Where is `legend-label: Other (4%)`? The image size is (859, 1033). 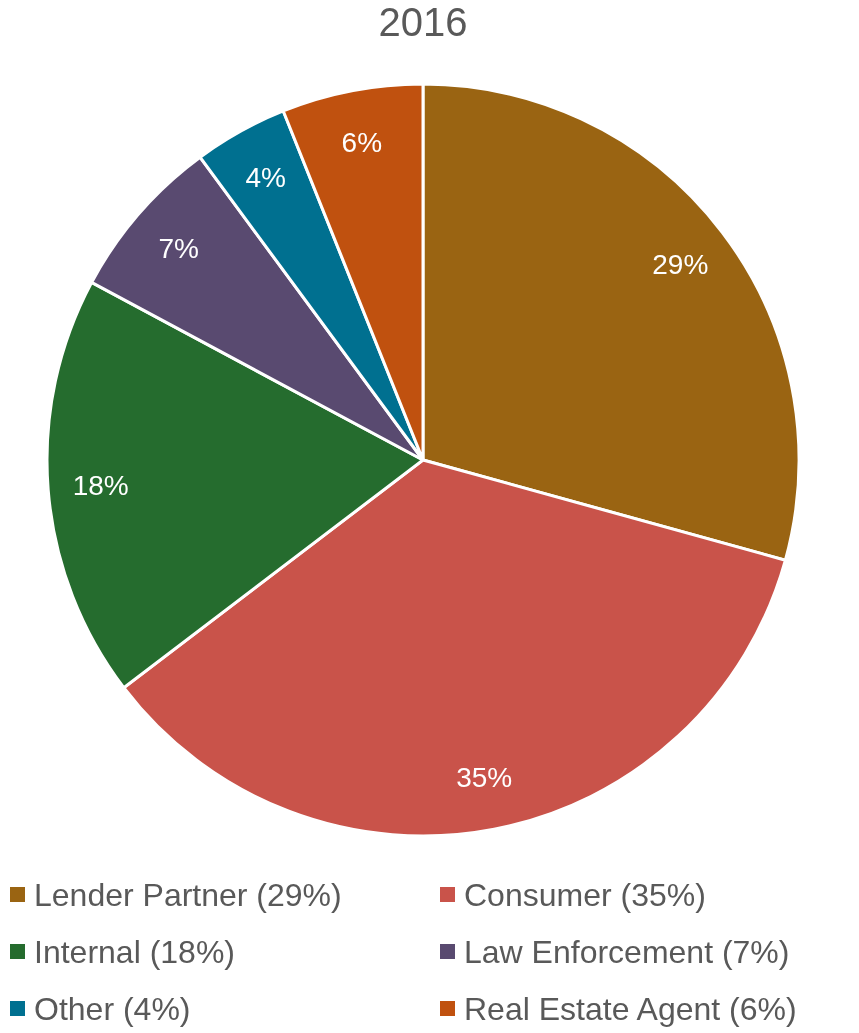
legend-label: Other (4%) is located at coordinates (112, 1009).